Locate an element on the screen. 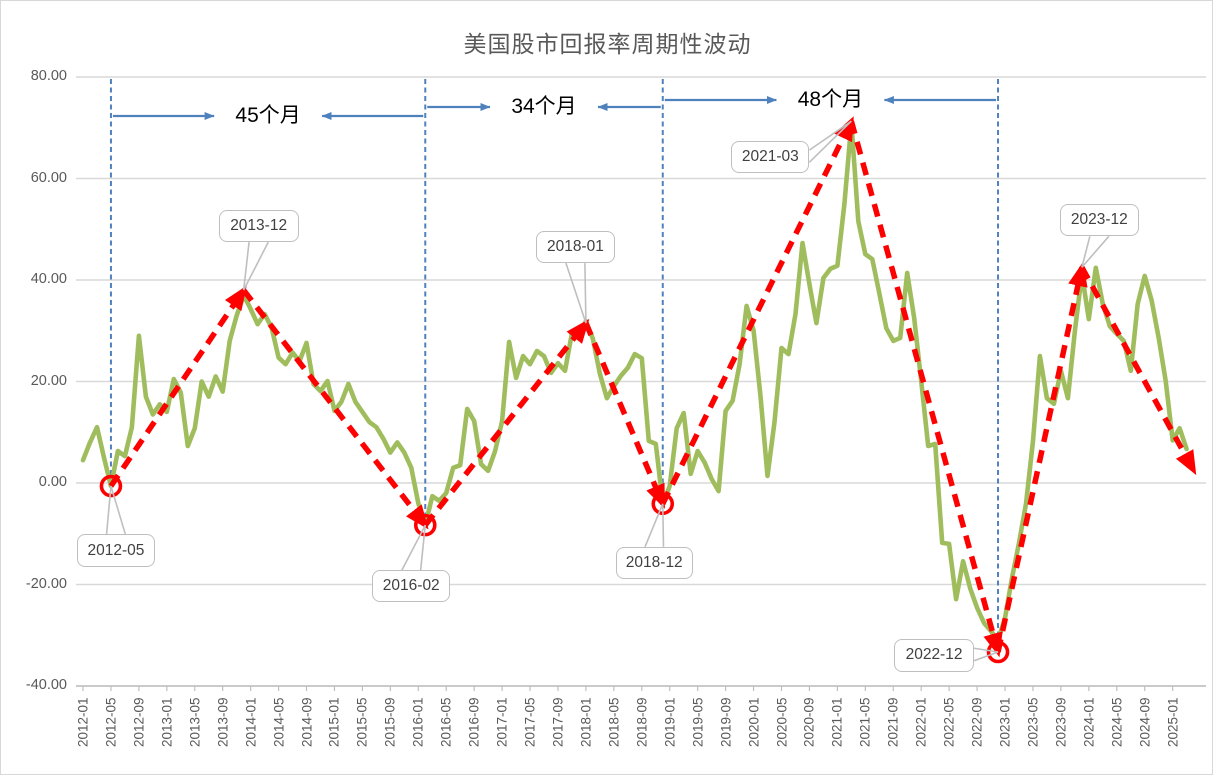 The height and width of the screenshot is (775, 1213). x-axis-tick-label: 2013-01 is located at coordinates (167, 722).